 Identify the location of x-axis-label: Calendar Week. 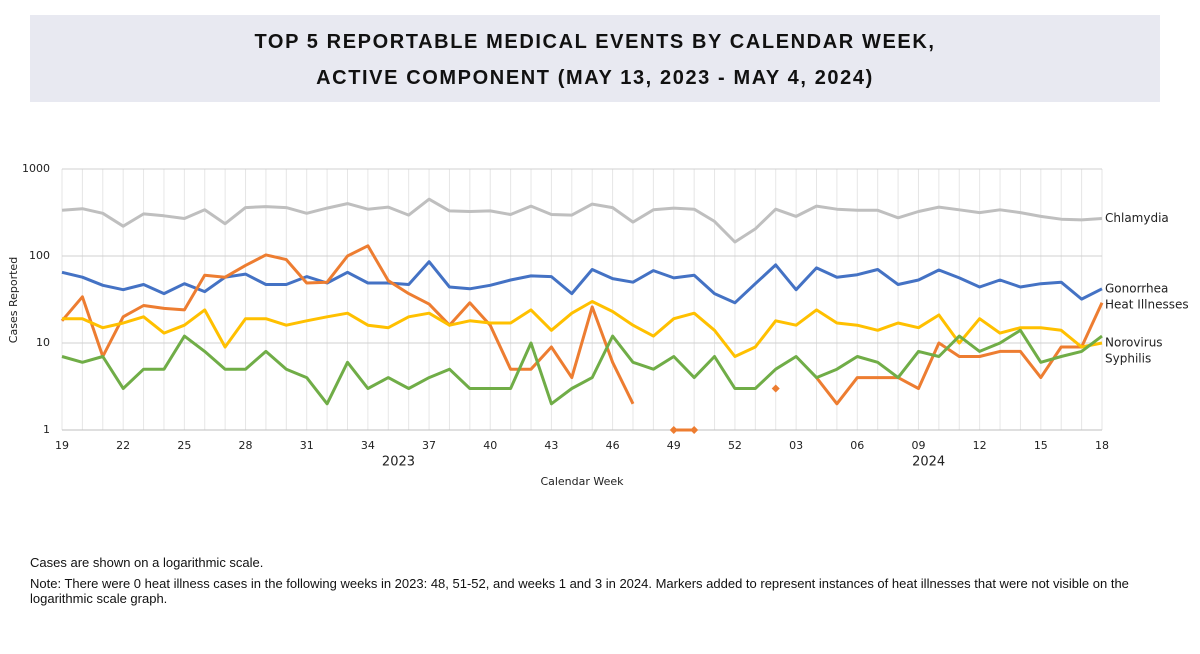
(582, 481).